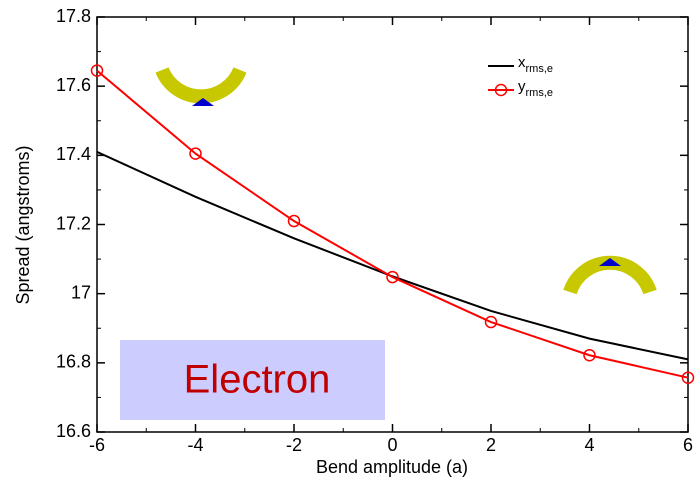 Image resolution: width=695 pixels, height=490 pixels. What do you see at coordinates (491, 445) in the screenshot?
I see `x-tick-label: 2` at bounding box center [491, 445].